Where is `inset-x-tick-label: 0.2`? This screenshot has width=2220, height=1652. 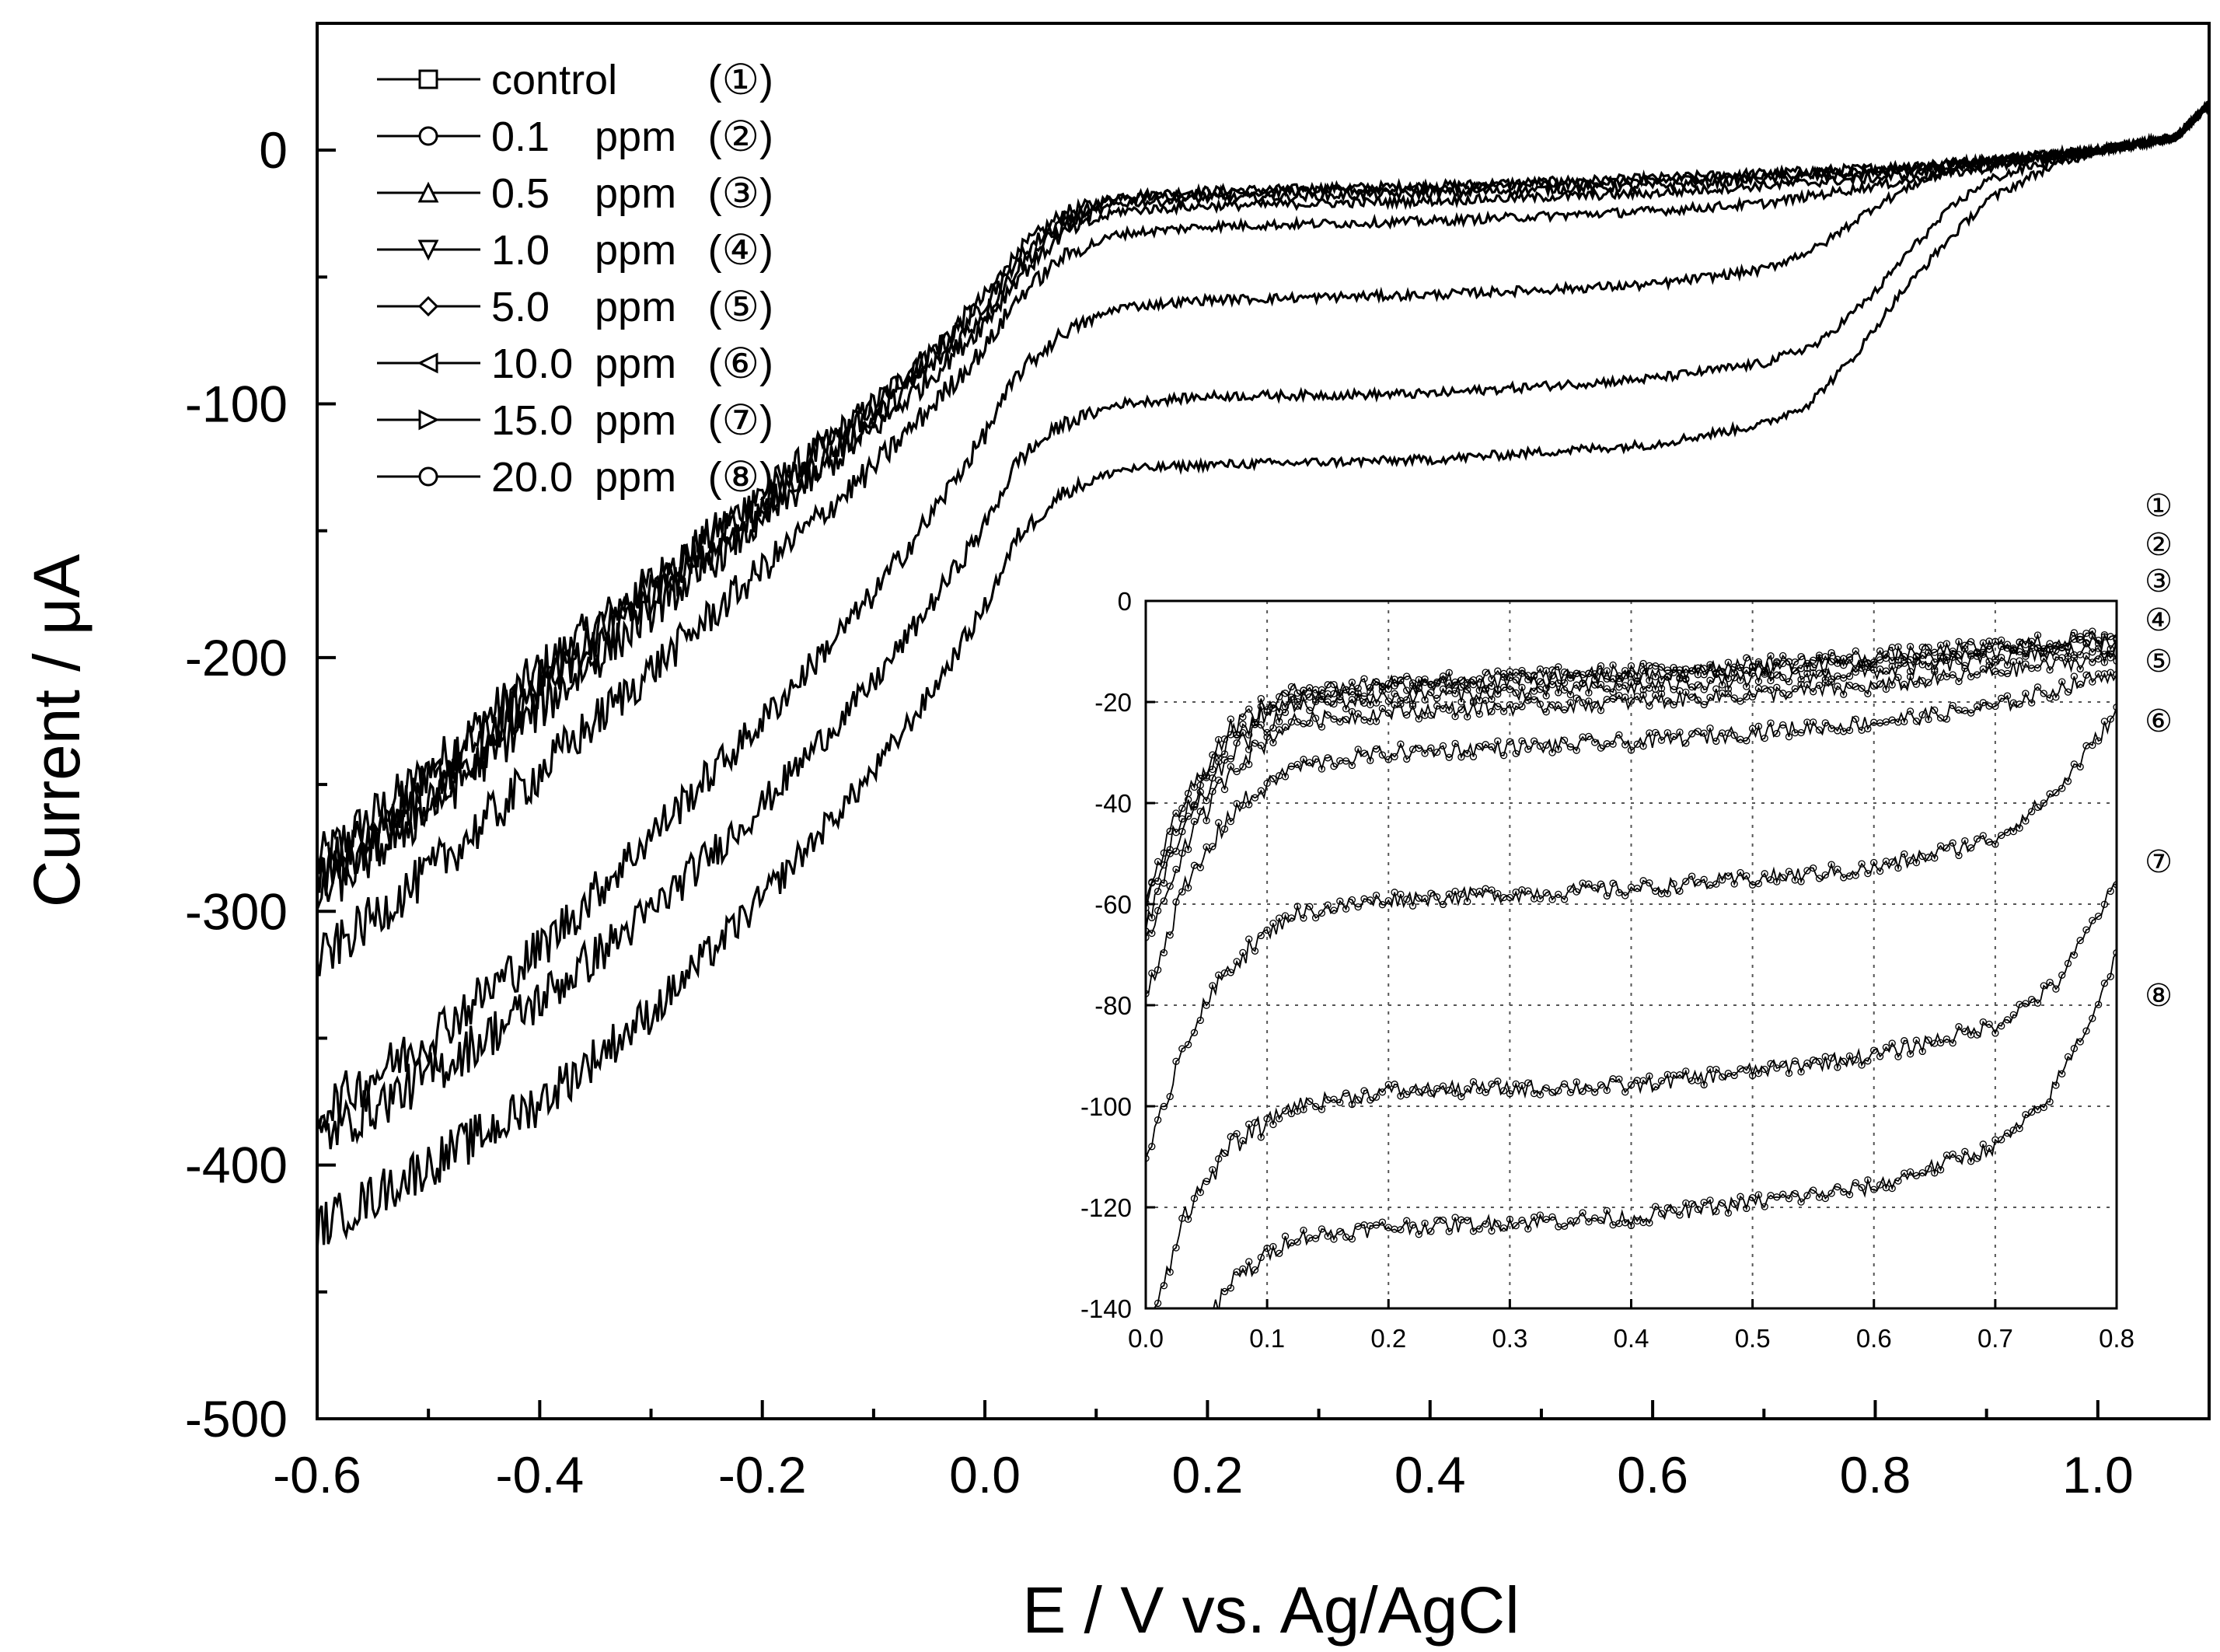
inset-x-tick-label: 0.2 is located at coordinates (1388, 1338).